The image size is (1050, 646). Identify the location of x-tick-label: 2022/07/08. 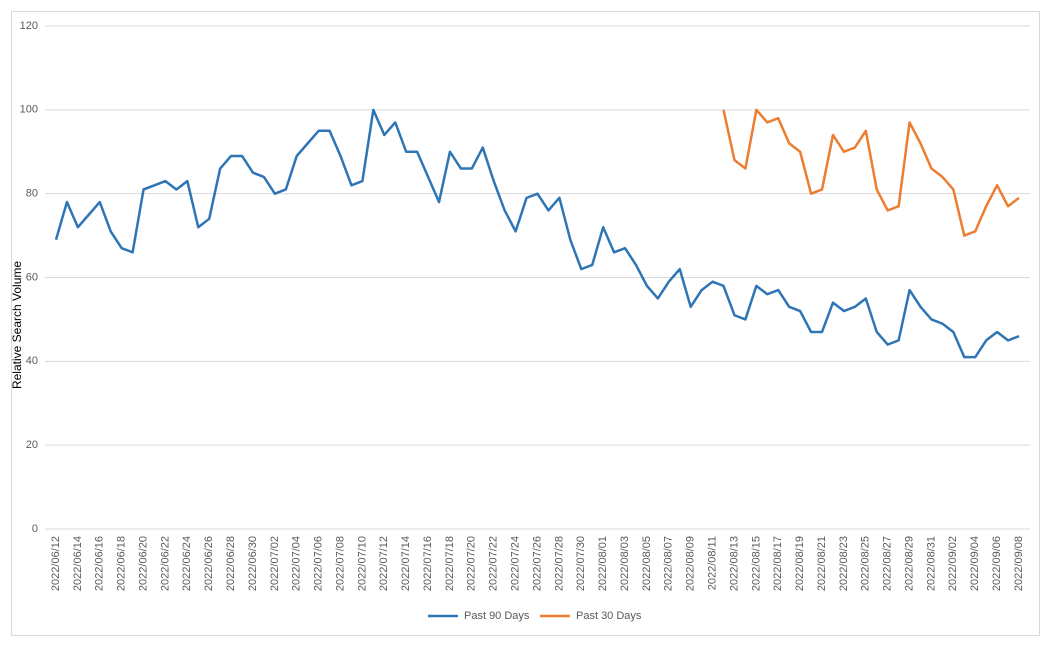
(340, 563).